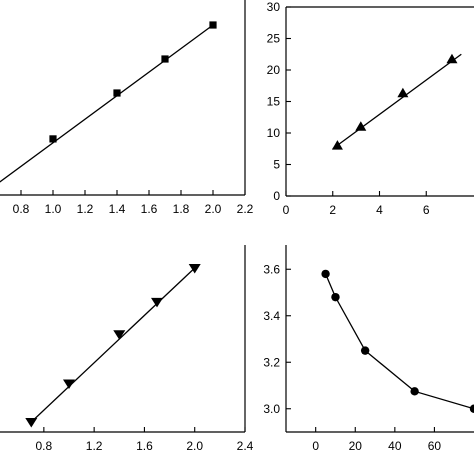 This screenshot has width=474, height=474. I want to click on panel-b-x-tick-label: 0, so click(286, 210).